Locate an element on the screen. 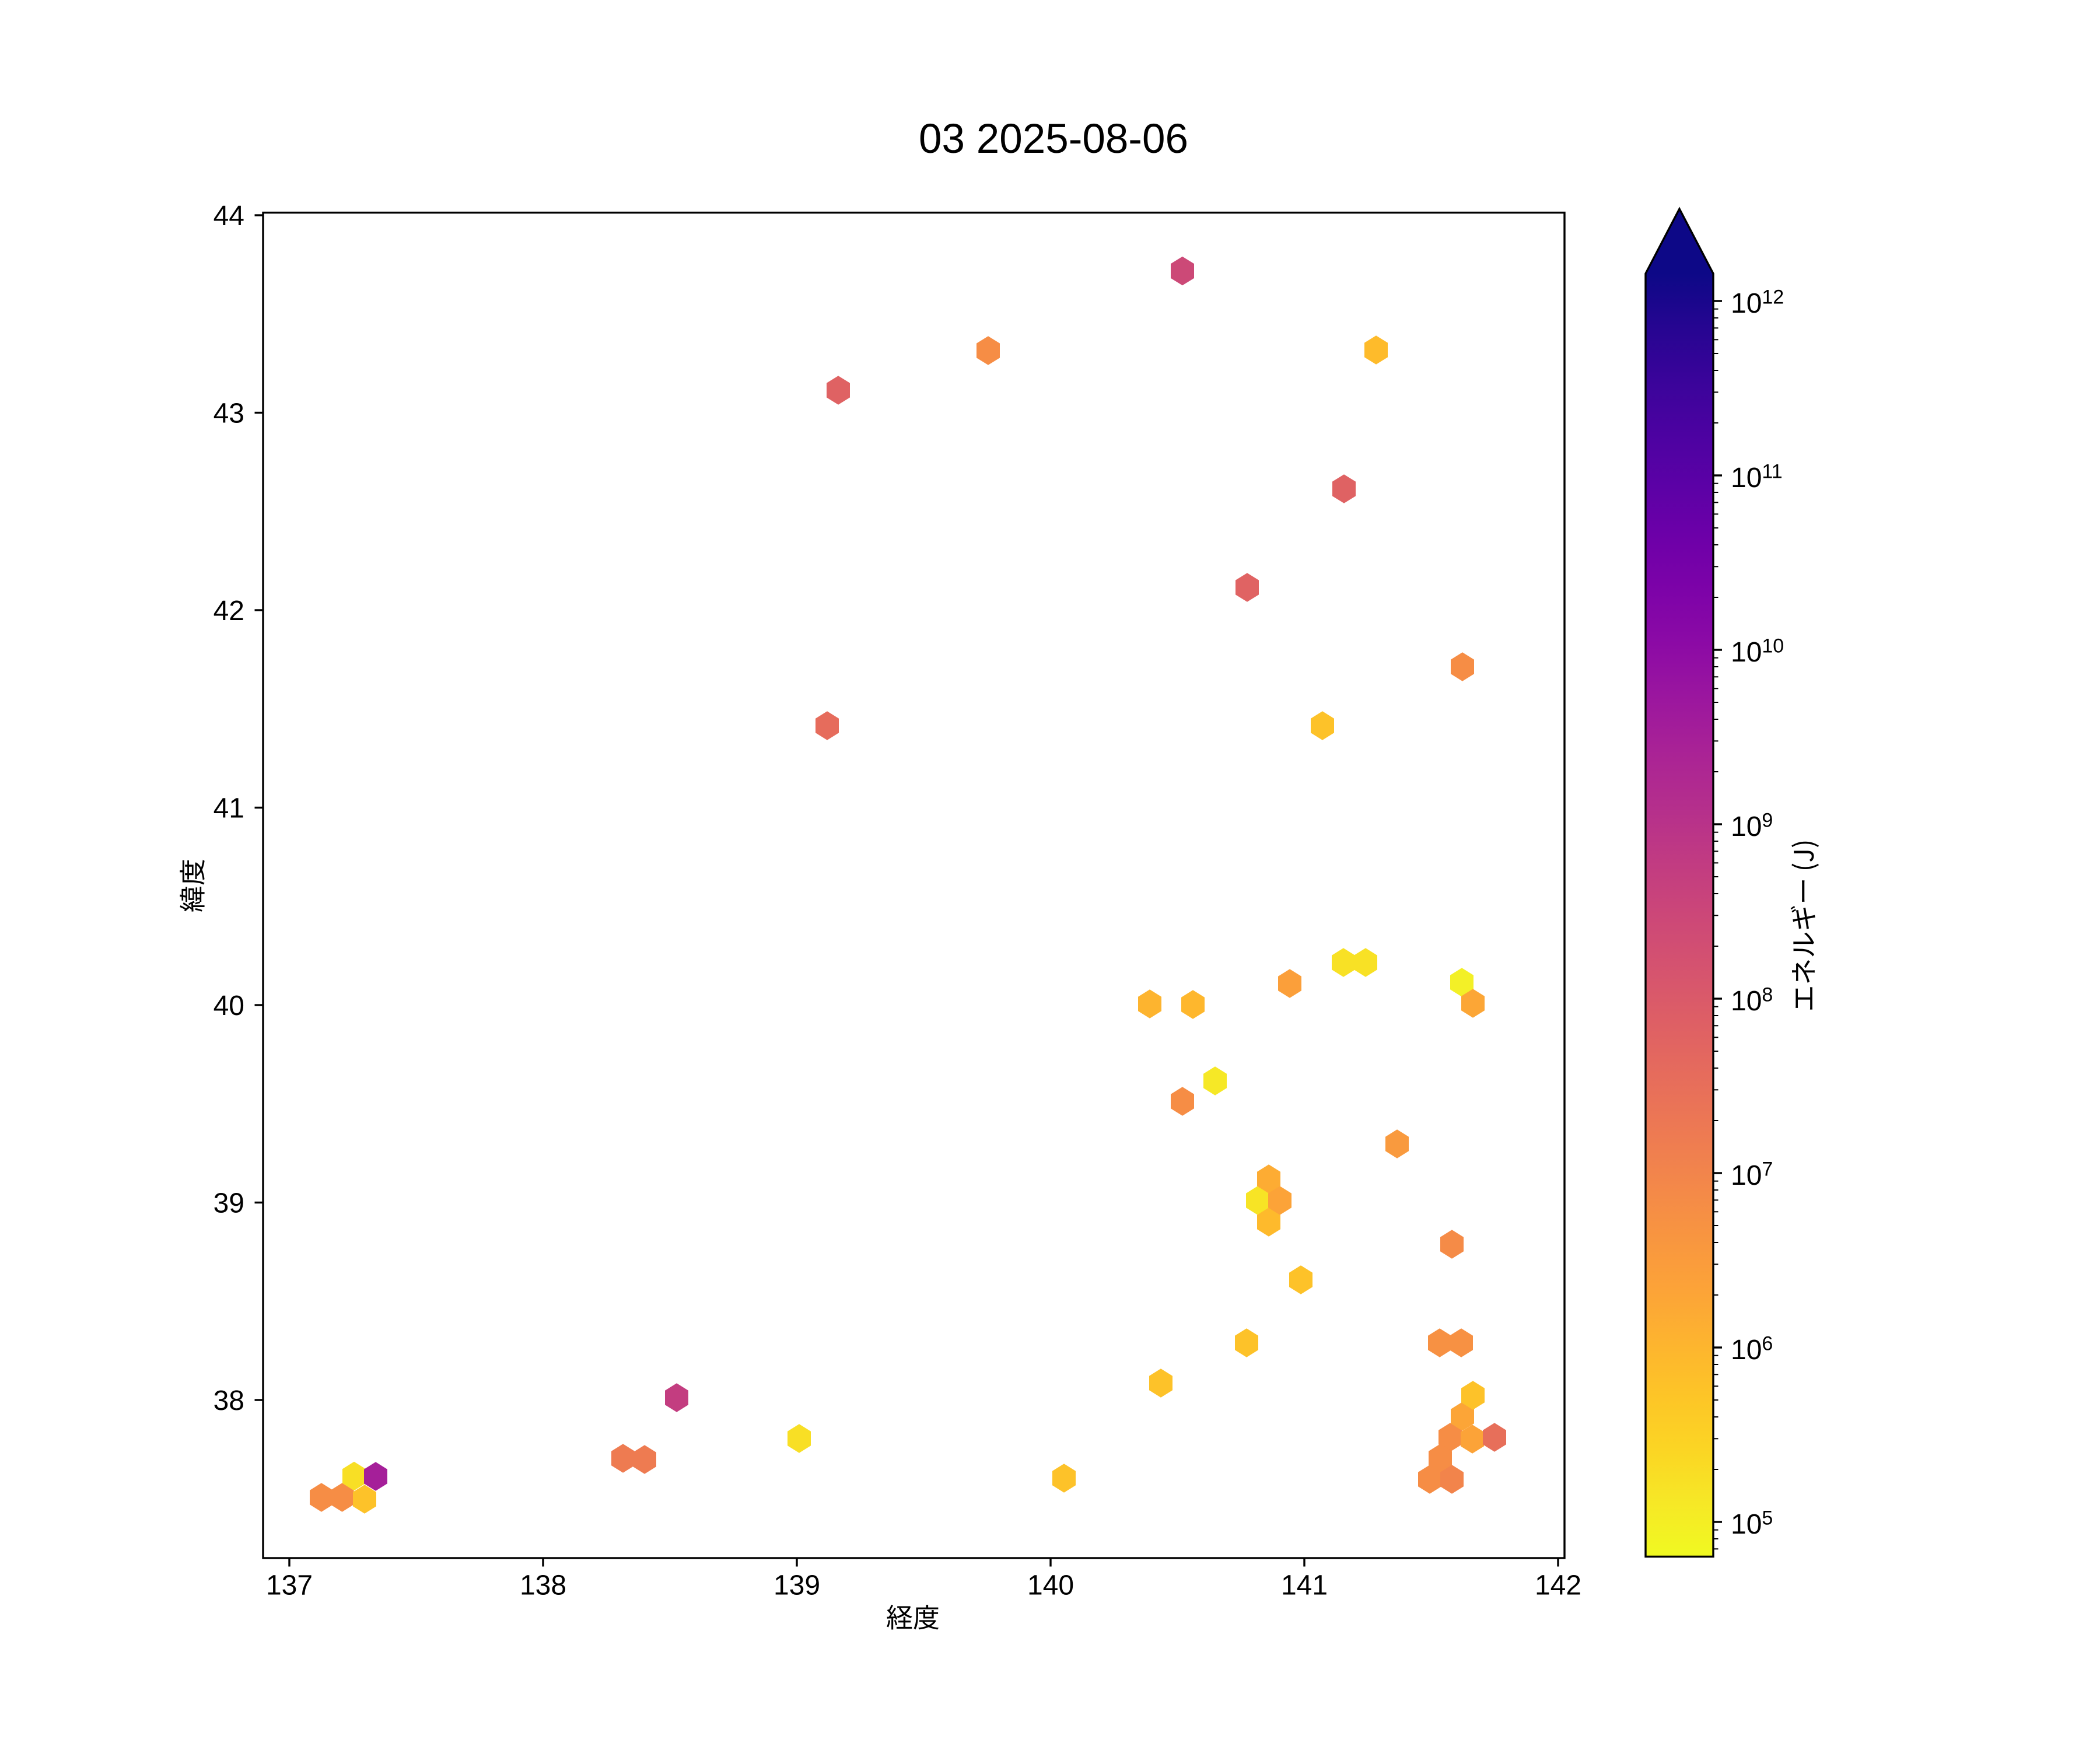 The image size is (2100, 1750). svg-text: 137 is located at coordinates (289, 1585).